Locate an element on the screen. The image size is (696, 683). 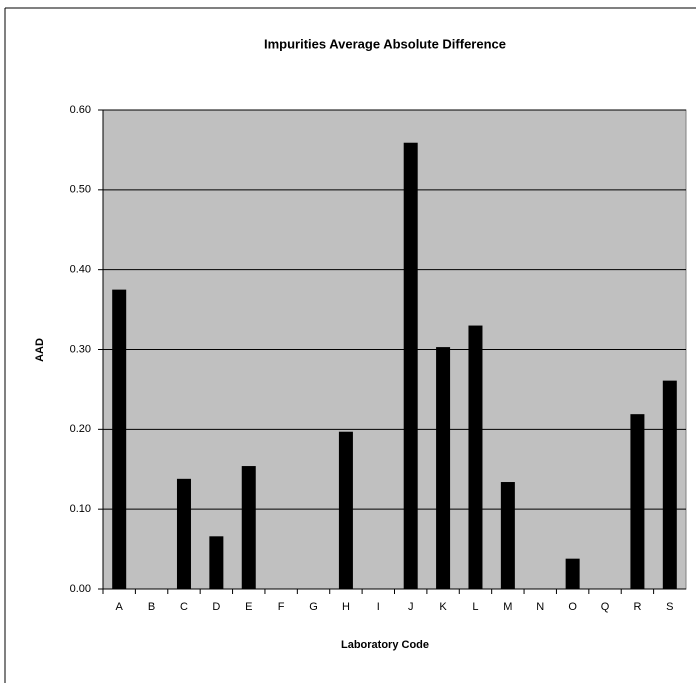
x-tick-label: Q is located at coordinates (605, 607).